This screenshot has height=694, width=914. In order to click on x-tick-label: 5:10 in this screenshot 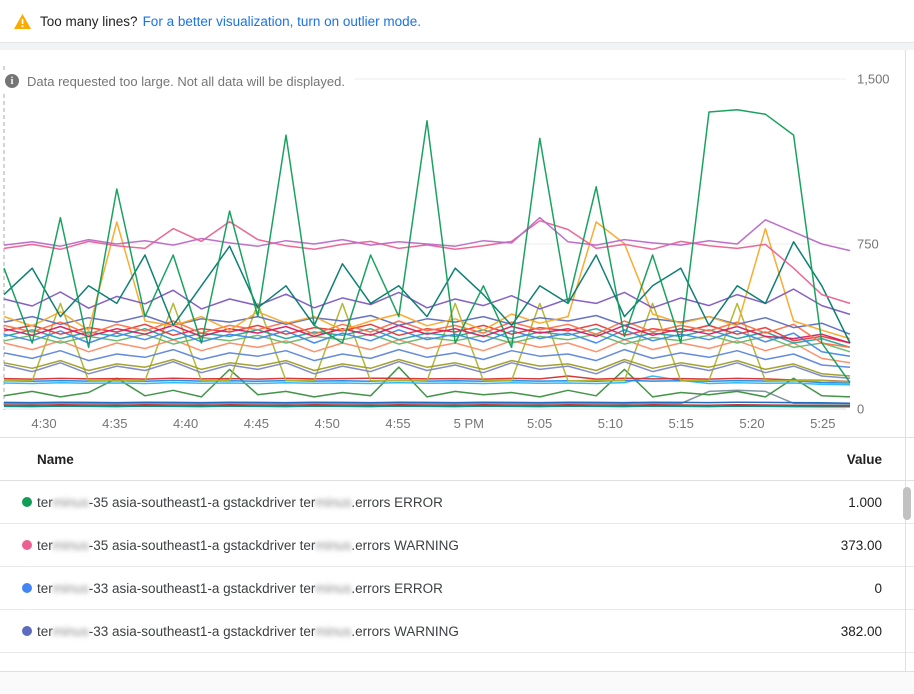, I will do `click(610, 423)`.